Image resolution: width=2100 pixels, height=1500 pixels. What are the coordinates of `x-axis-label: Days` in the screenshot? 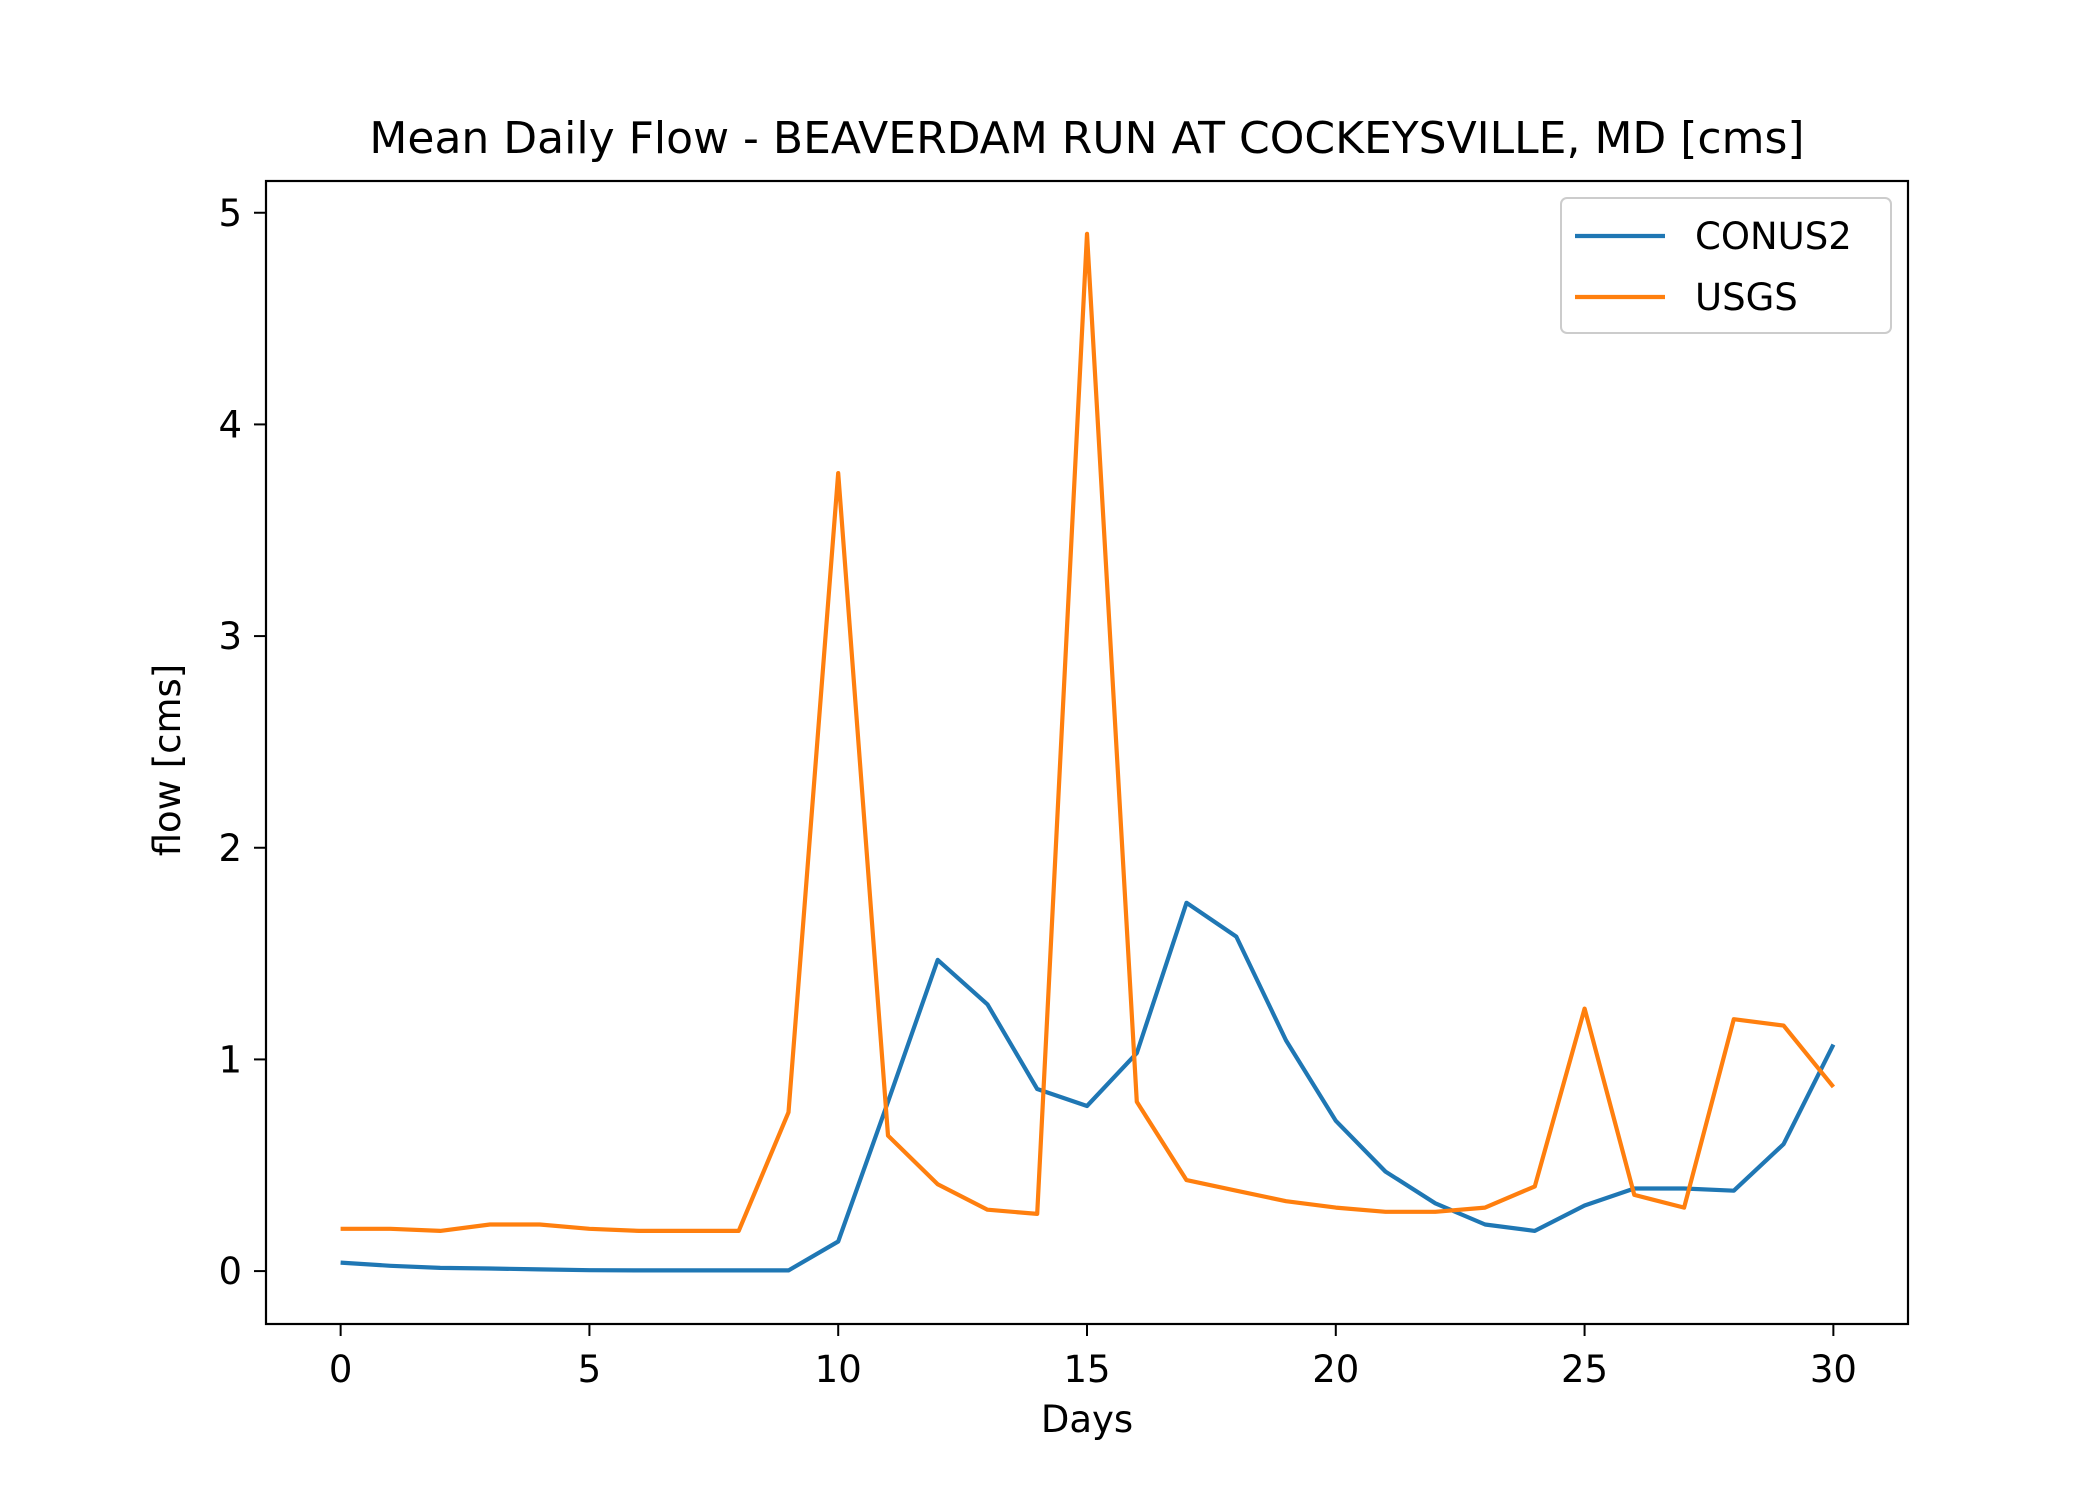 It's located at (1087, 1419).